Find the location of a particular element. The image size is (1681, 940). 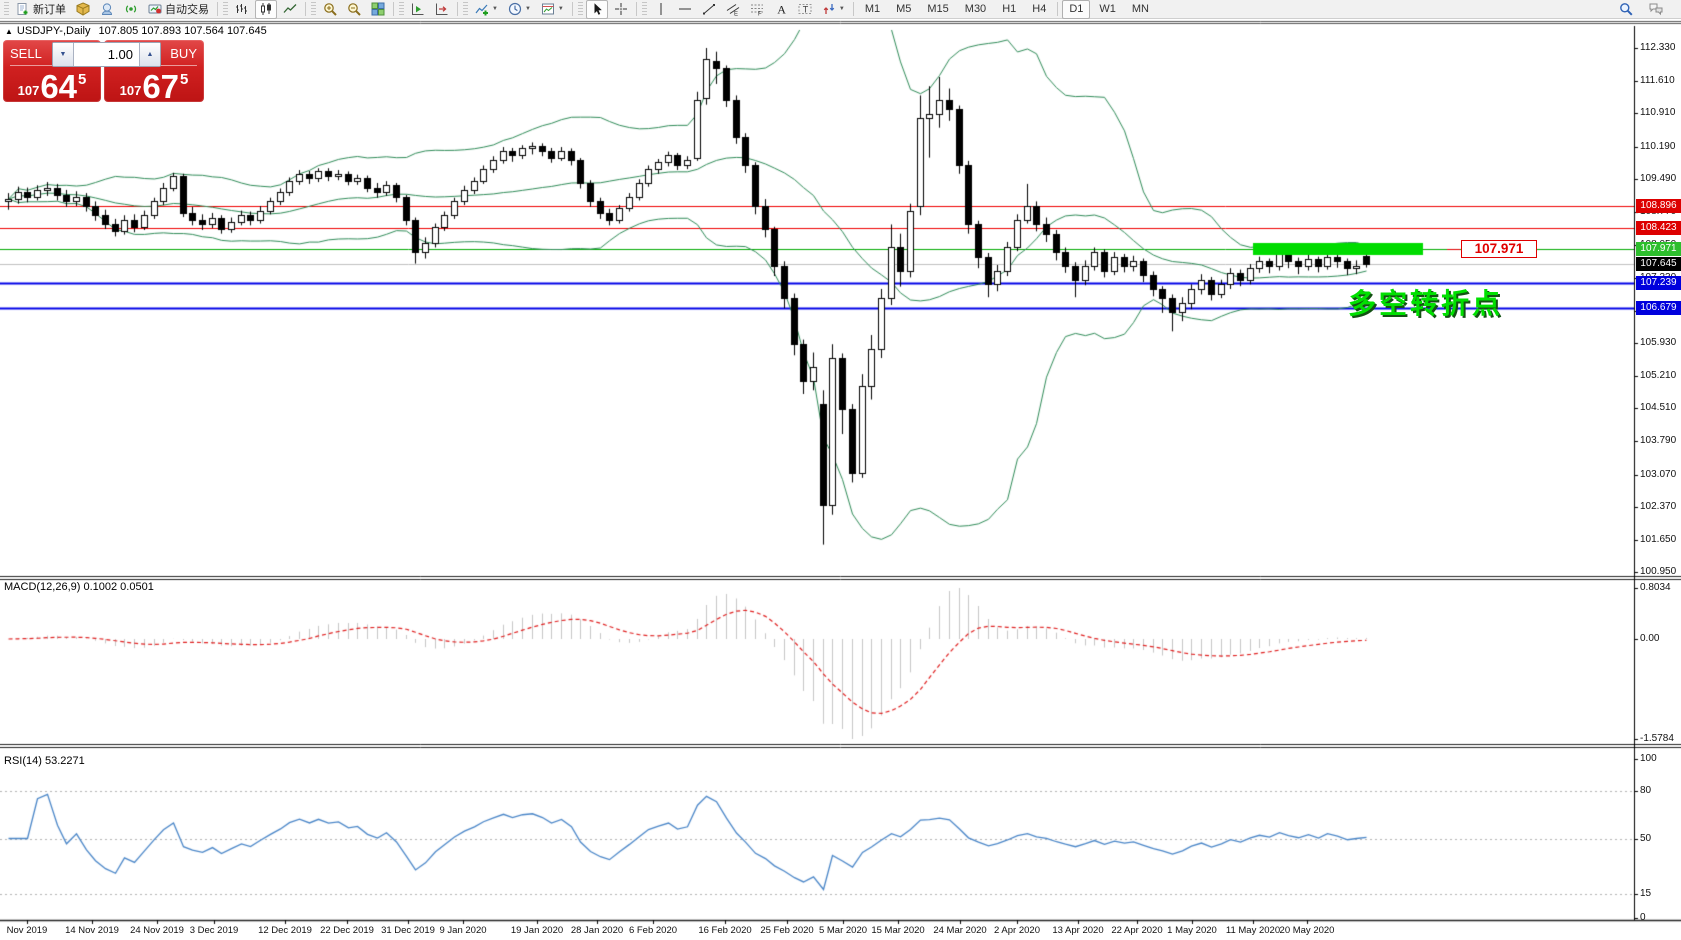

time-axis-label: 31 Dec 2019 is located at coordinates (408, 930).